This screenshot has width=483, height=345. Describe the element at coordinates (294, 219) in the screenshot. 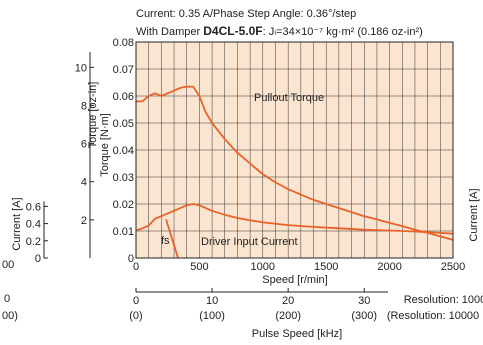

I see `driver-input-current-curve` at that location.